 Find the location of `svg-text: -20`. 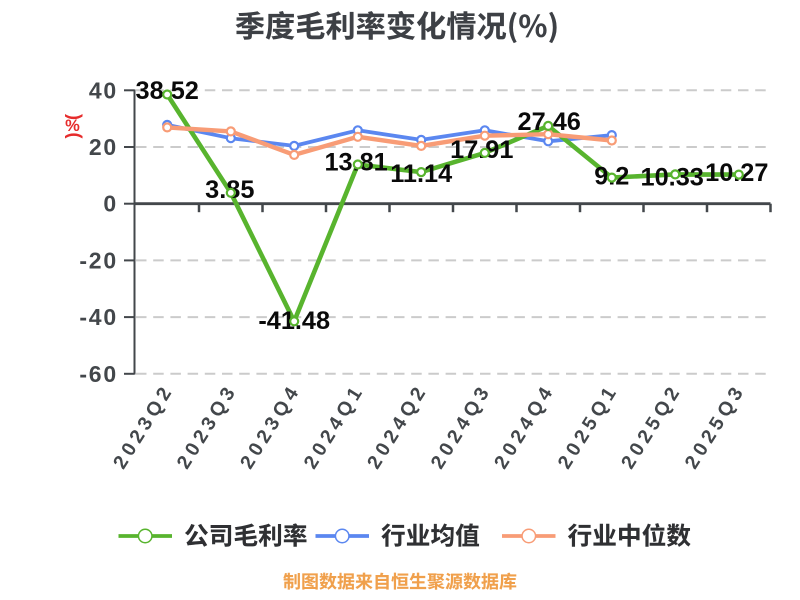

svg-text: -20 is located at coordinates (98, 260).